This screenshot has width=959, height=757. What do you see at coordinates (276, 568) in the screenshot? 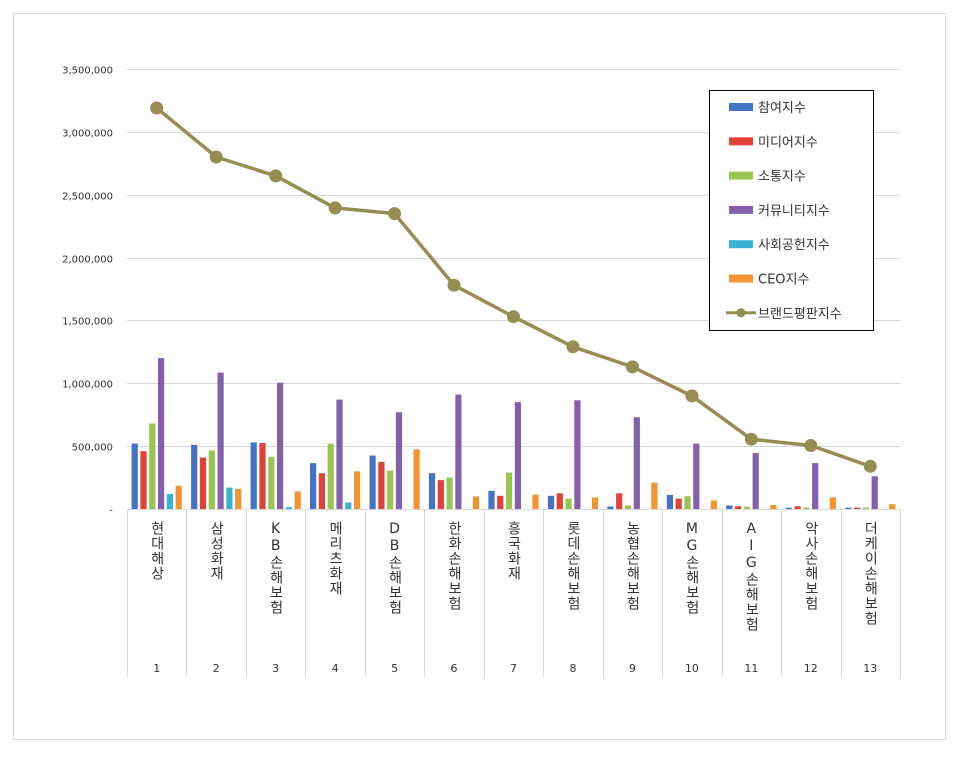
I see `category-label: KB손해보험` at bounding box center [276, 568].